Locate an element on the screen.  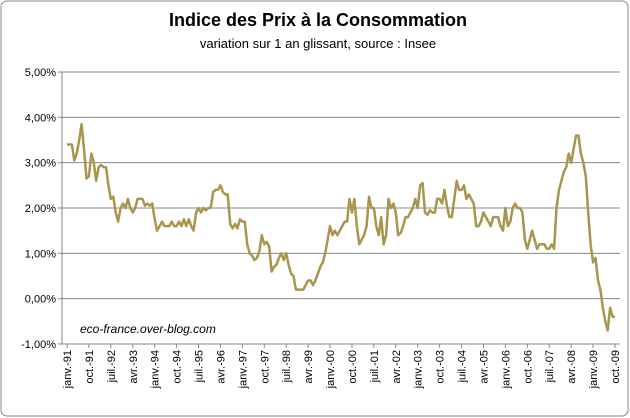
x-tick-label: juil.-07 is located at coordinates (550, 366).